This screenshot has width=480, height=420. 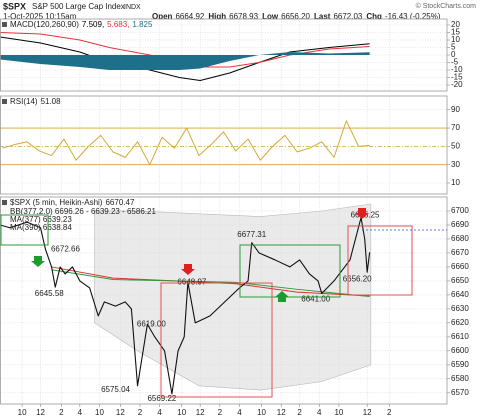 What do you see at coordinates (14, 6) in the screenshot?
I see `symbol: $SPX` at bounding box center [14, 6].